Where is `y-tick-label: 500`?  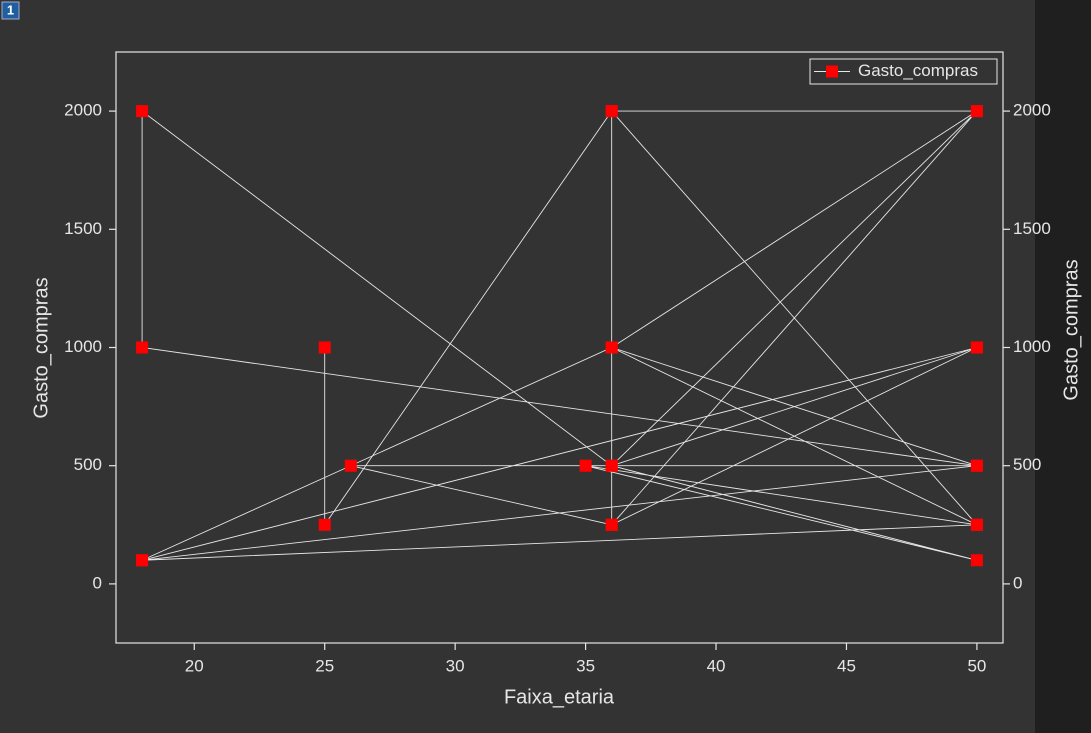 y-tick-label: 500 is located at coordinates (88, 464).